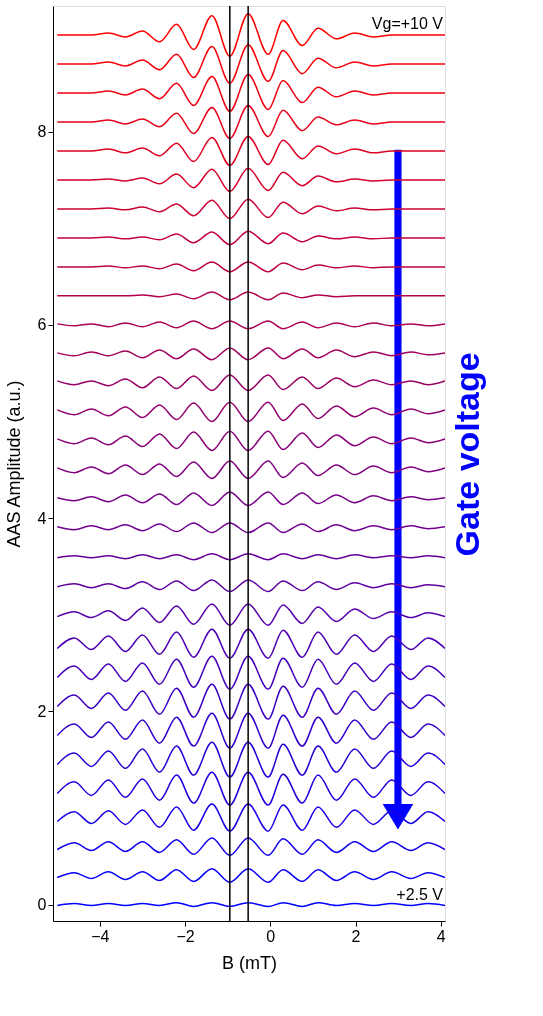 The width and height of the screenshot is (543, 1016). Describe the element at coordinates (441, 936) in the screenshot. I see `x-tick-label: 4` at that location.